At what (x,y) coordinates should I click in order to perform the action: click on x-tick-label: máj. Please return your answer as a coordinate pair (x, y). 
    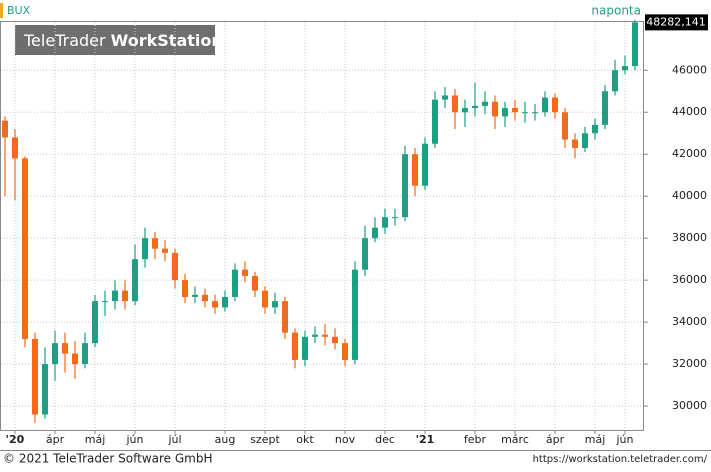
    Looking at the image, I should click on (595, 439).